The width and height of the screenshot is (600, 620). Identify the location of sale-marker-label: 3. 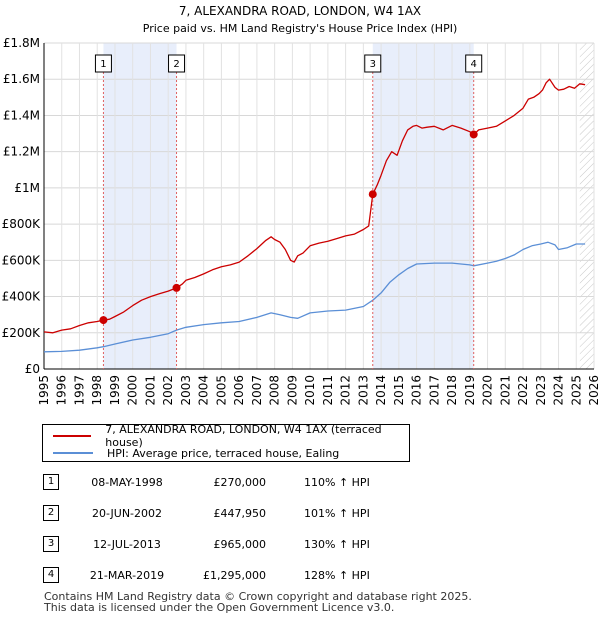
(373, 64).